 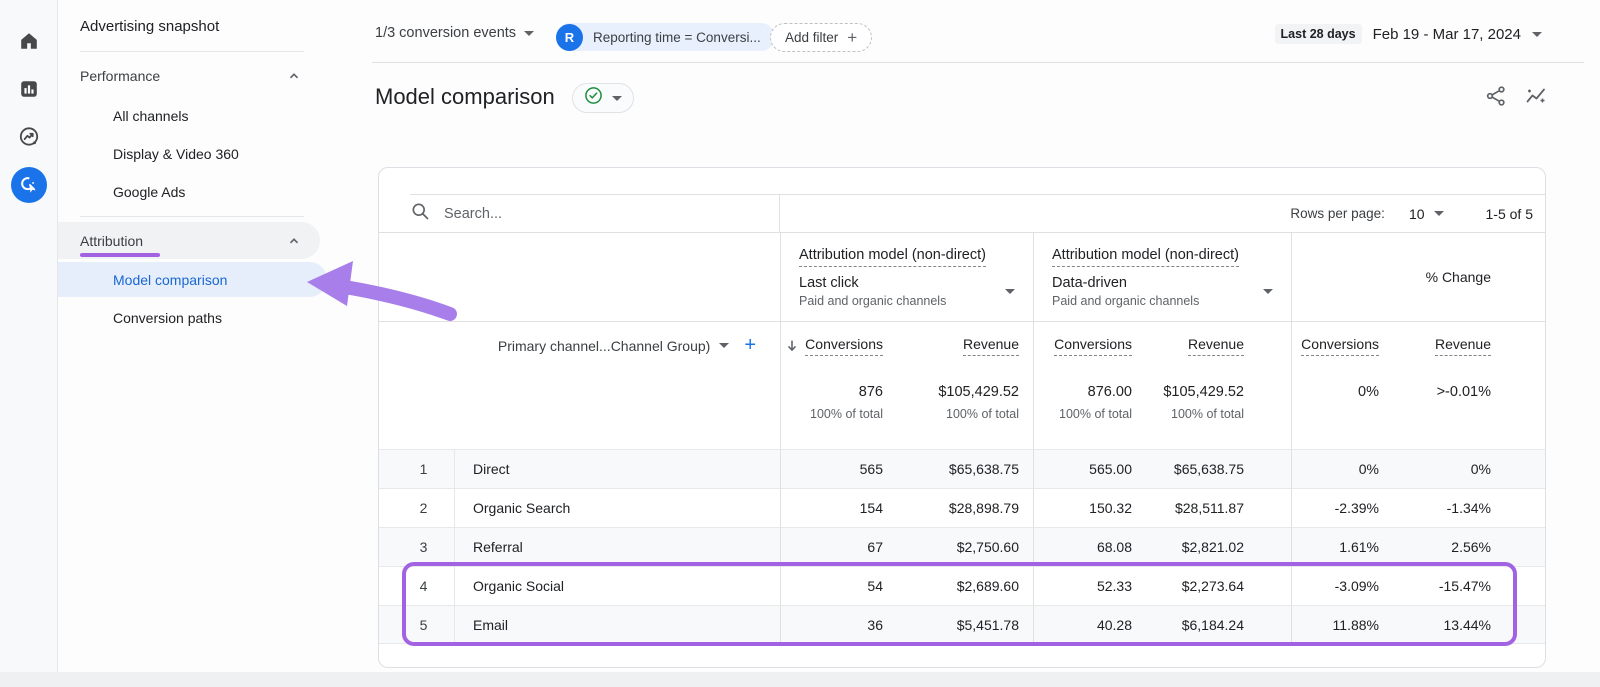 I want to click on date-preset-badge: Last 28 days, so click(x=1318, y=34).